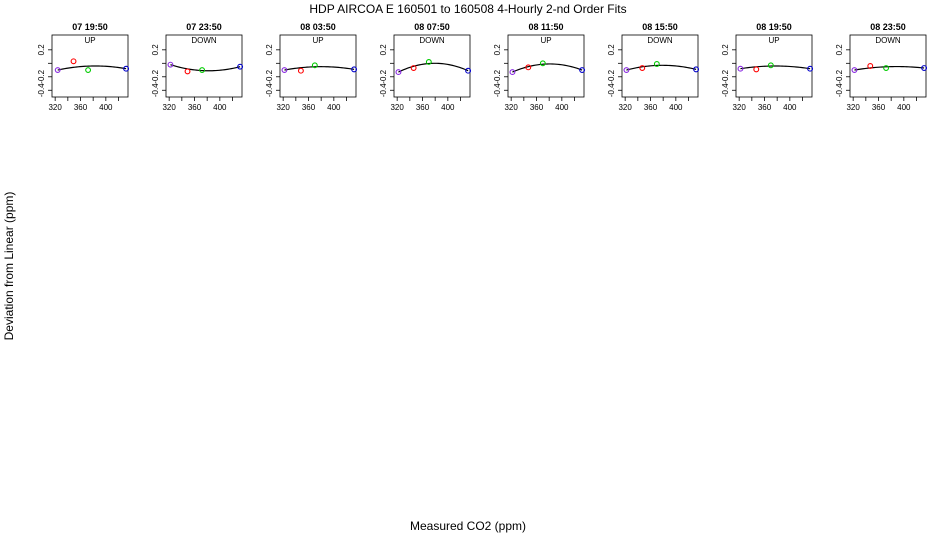 Image resolution: width=936 pixels, height=545 pixels. I want to click on y-axis-label: Deviation from Linear (ppm), so click(9, 266).